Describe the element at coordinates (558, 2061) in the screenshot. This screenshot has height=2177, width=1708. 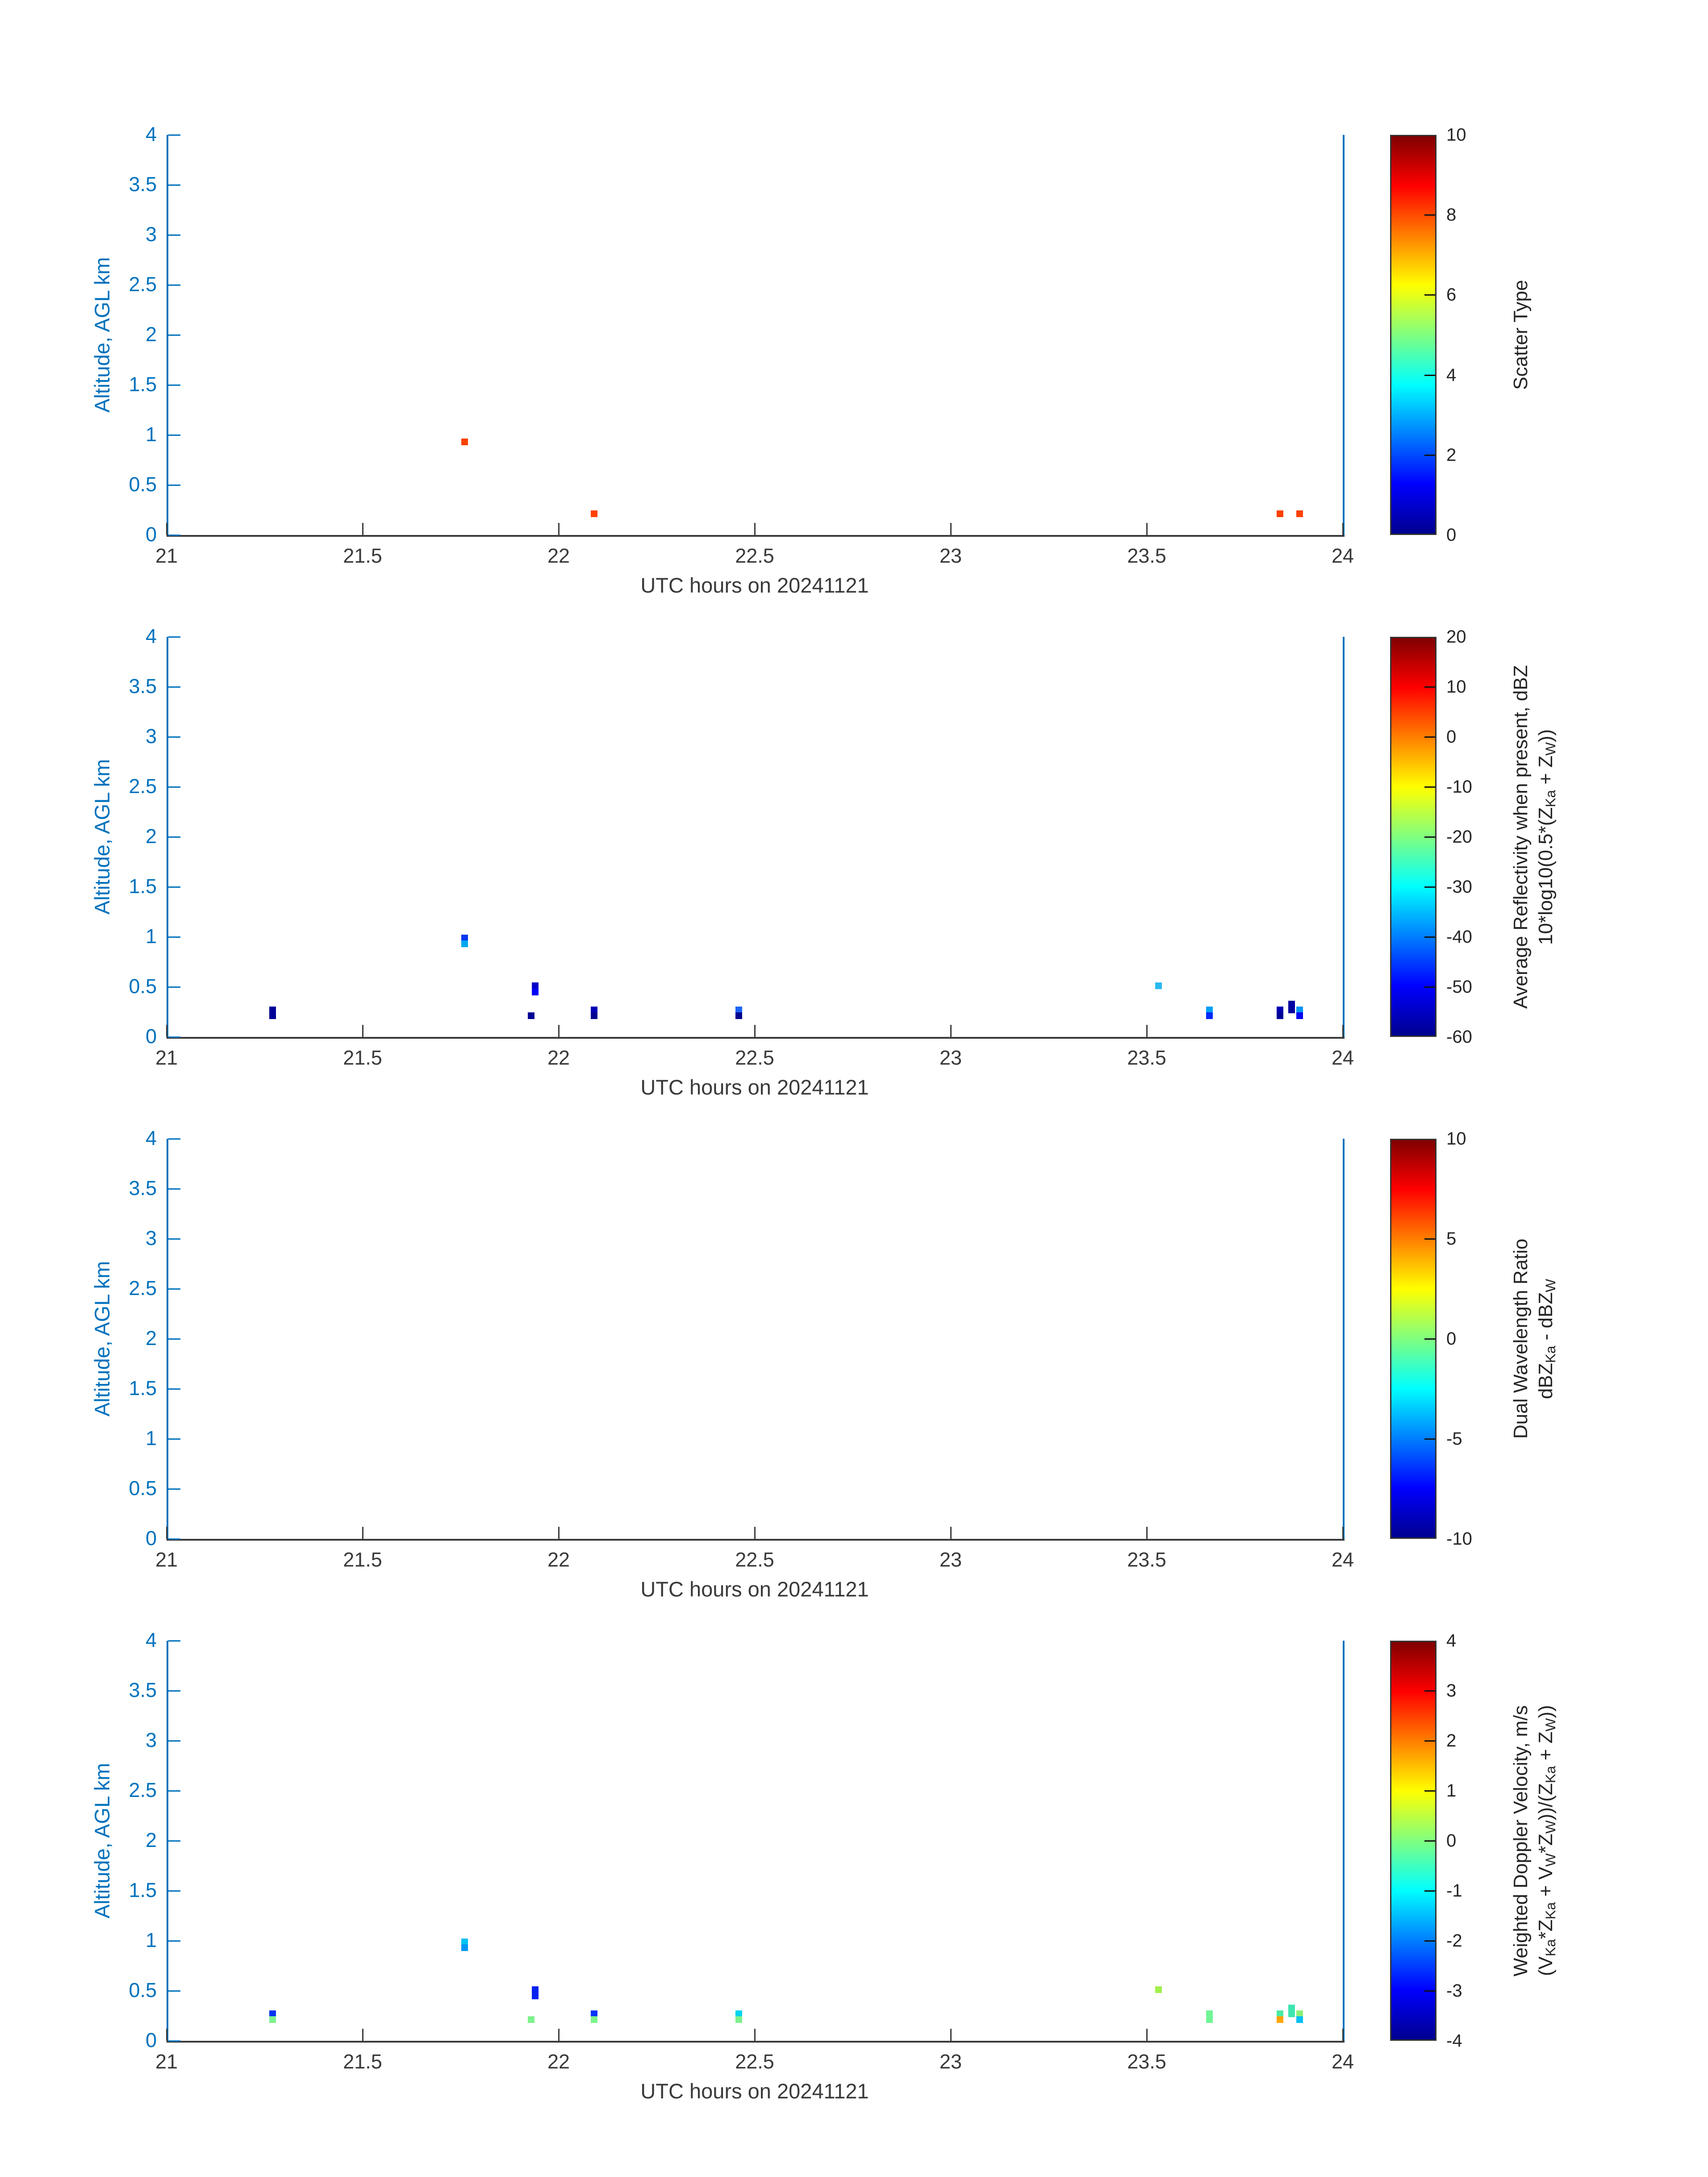
I see `x-tick-label: 22` at that location.